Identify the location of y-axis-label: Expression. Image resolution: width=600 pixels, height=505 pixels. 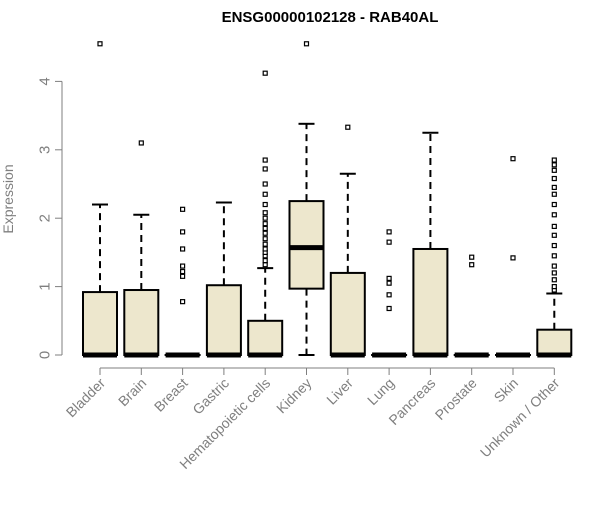
(8, 198).